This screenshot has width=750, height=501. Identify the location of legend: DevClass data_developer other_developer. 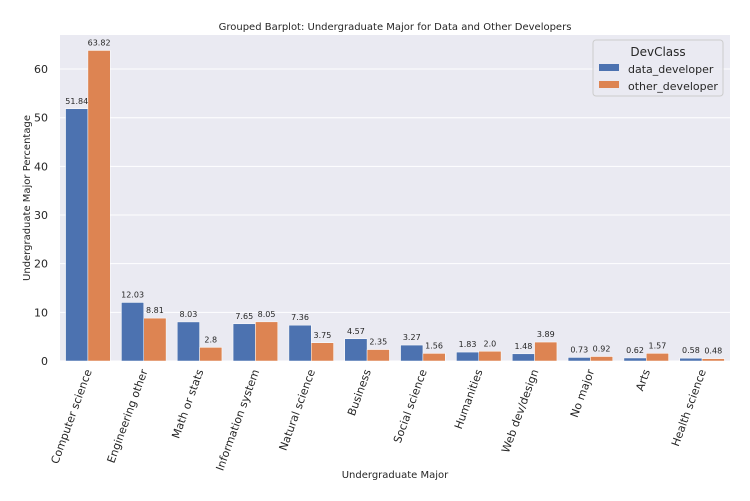
(658, 68).